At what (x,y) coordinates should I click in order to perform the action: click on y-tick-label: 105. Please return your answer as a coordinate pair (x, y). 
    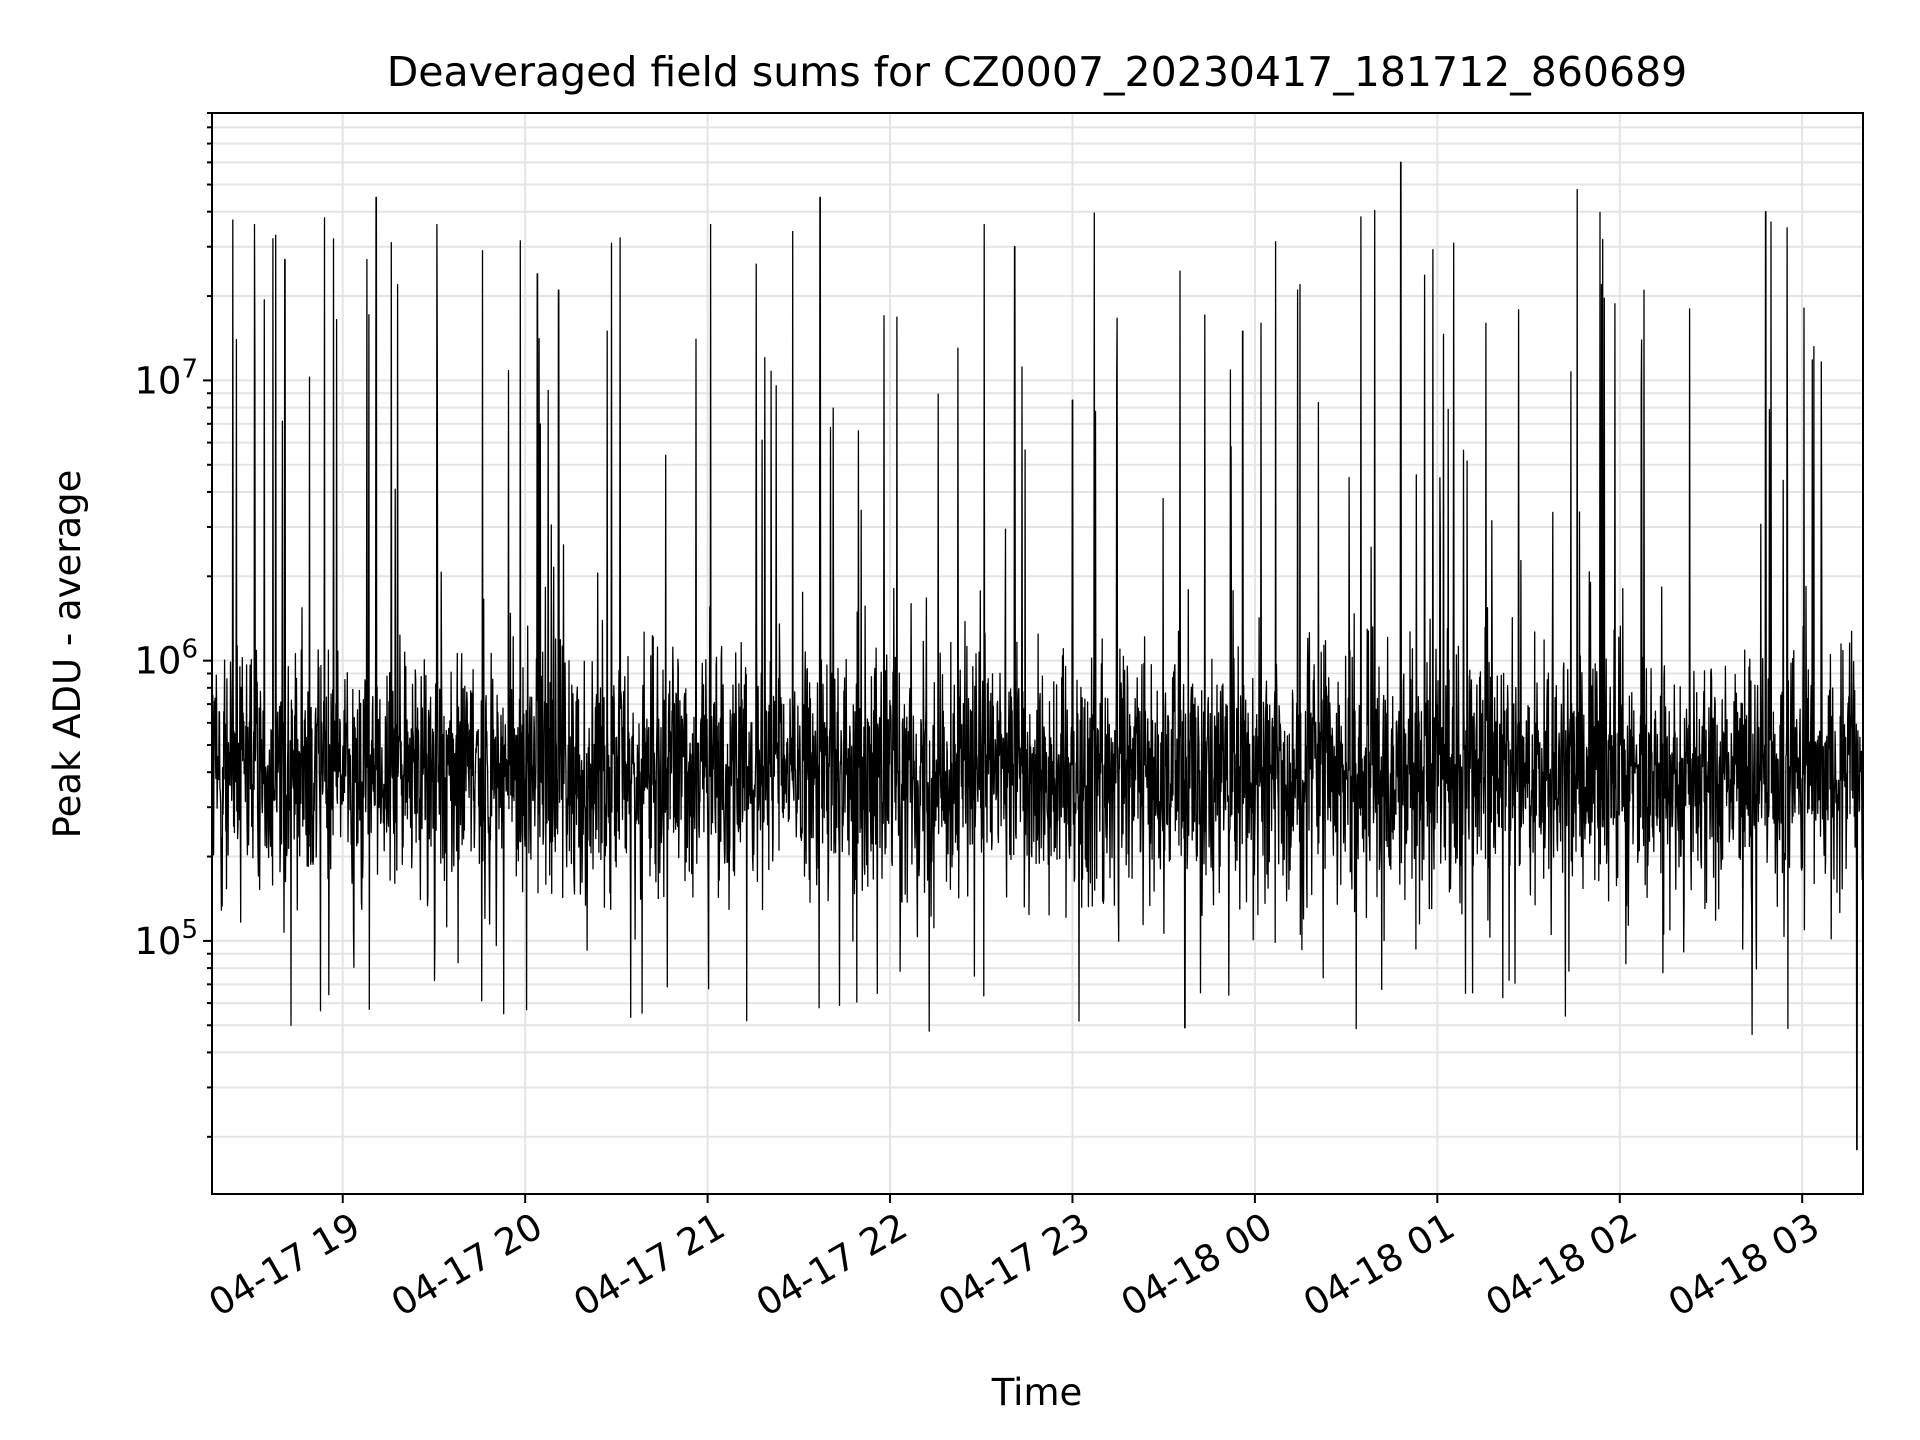
    Looking at the image, I should click on (166, 939).